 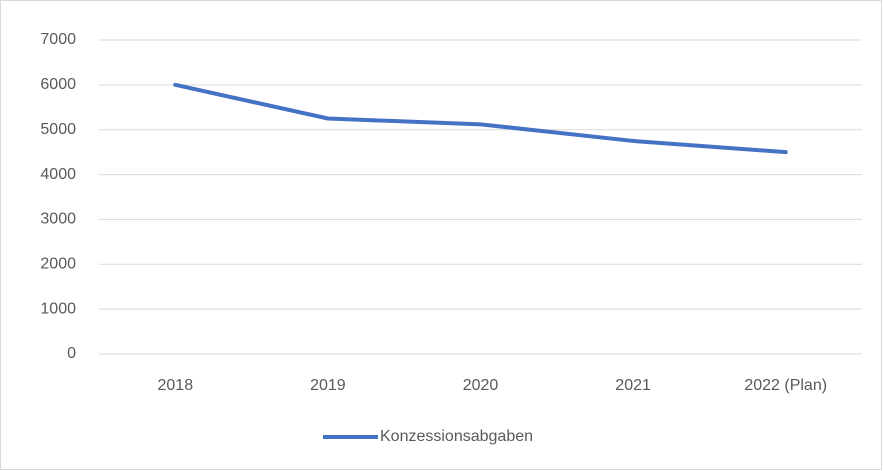 What do you see at coordinates (58, 39) in the screenshot?
I see `y-tick-label: 7000` at bounding box center [58, 39].